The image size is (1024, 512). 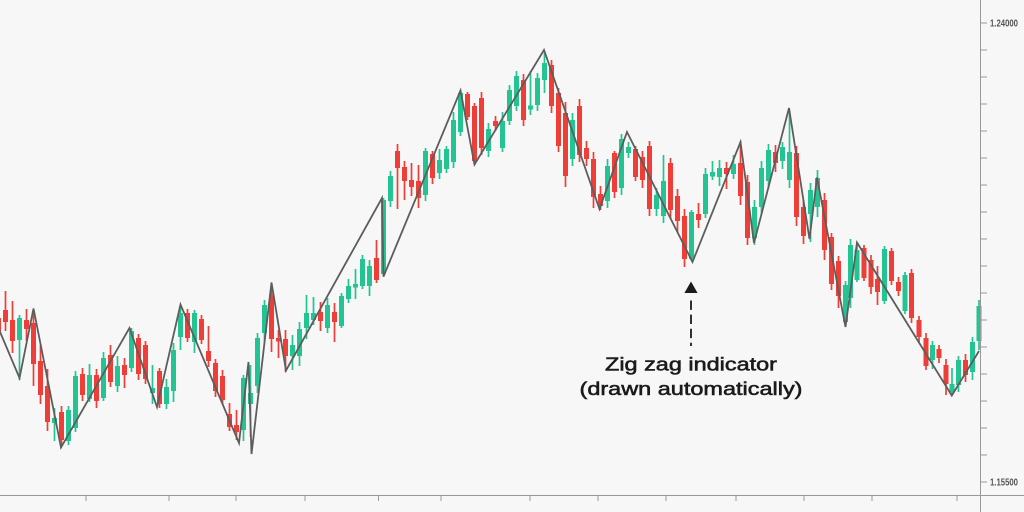 What do you see at coordinates (691, 365) in the screenshot?
I see `svg-text: Zig zag indicator` at bounding box center [691, 365].